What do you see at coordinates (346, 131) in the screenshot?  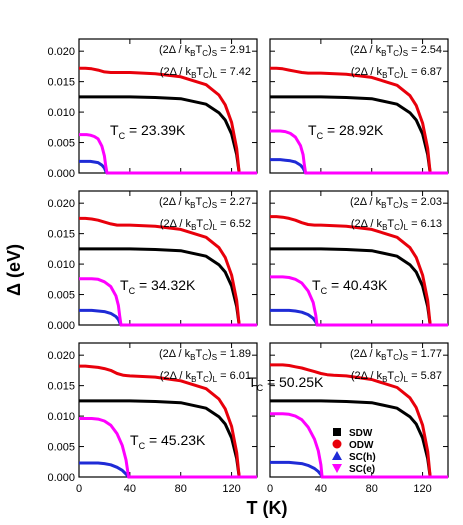 I see `tc-label: TC = 28.92K` at bounding box center [346, 131].